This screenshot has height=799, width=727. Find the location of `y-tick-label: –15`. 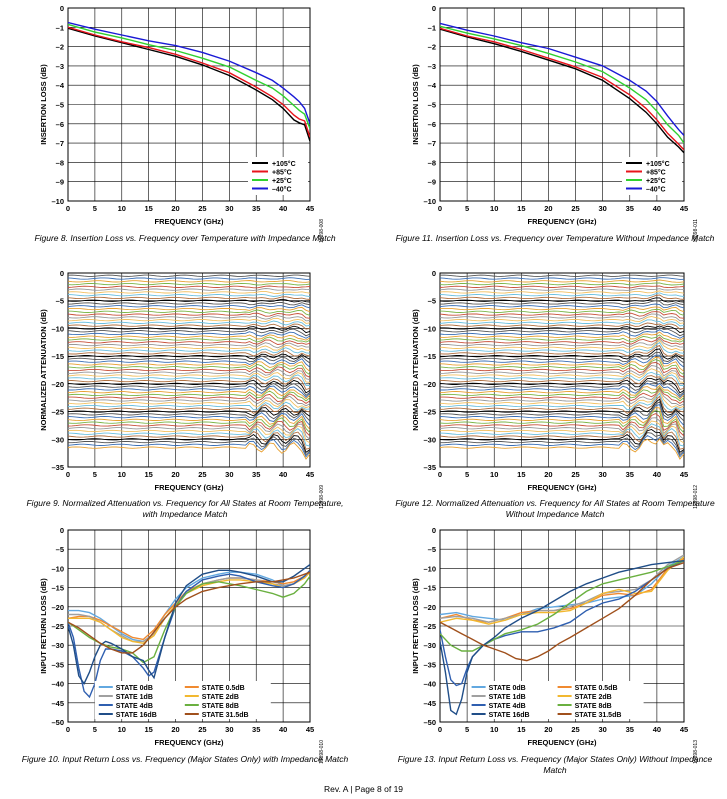

y-tick-label: –15 is located at coordinates (429, 356).